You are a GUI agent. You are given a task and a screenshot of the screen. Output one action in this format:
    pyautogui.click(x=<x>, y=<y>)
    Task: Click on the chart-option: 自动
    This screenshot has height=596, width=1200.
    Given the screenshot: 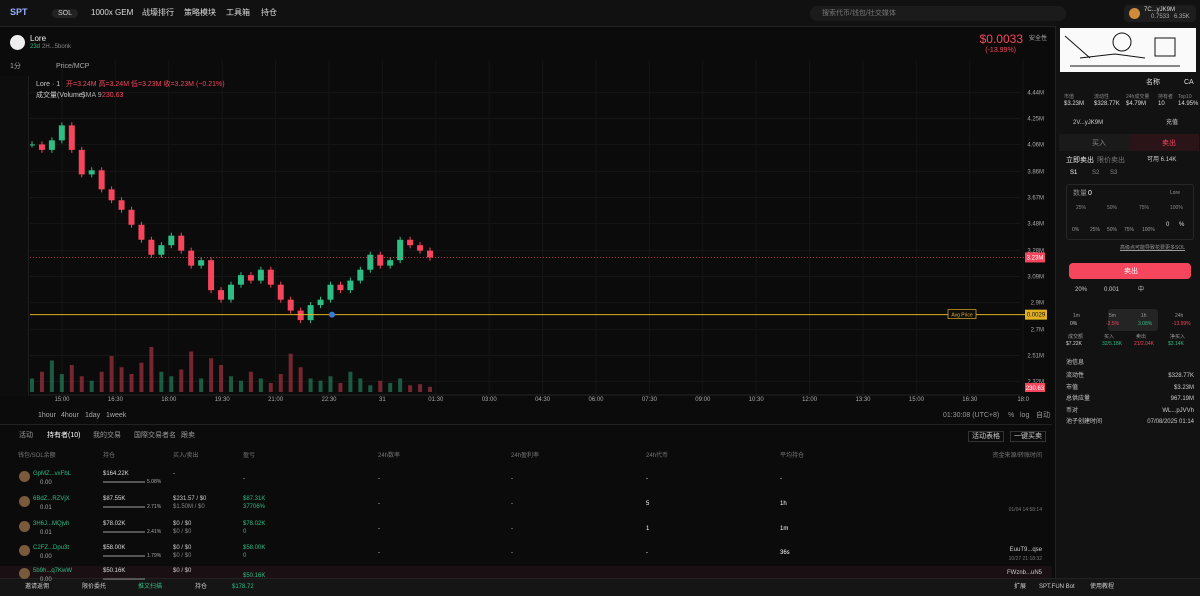 What is the action you would take?
    pyautogui.click(x=1043, y=415)
    